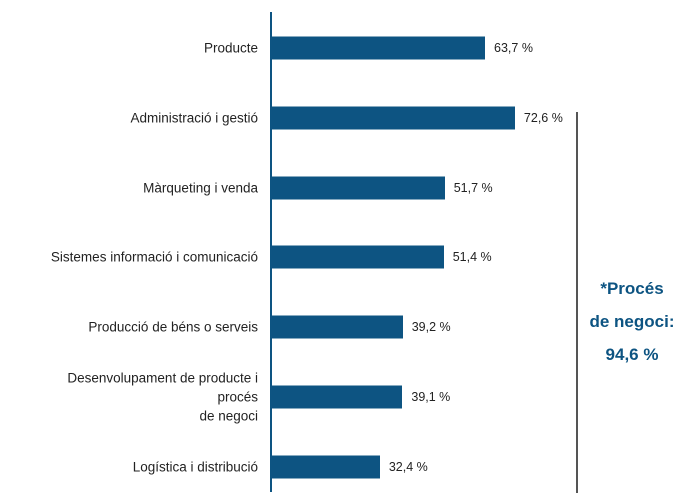  Describe the element at coordinates (154, 257) in the screenshot. I see `category-label: Sistemes informació i comunicació` at that location.